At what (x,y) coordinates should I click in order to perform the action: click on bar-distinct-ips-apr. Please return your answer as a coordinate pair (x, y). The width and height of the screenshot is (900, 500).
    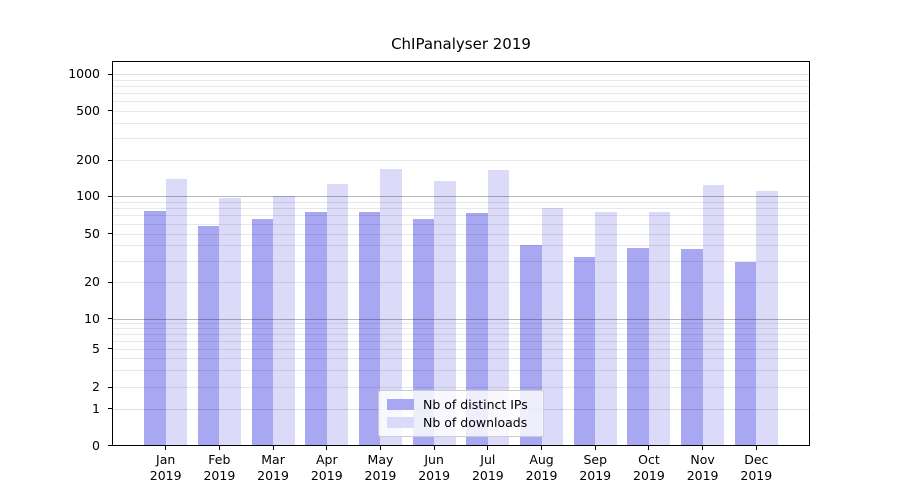
    Looking at the image, I should click on (316, 328).